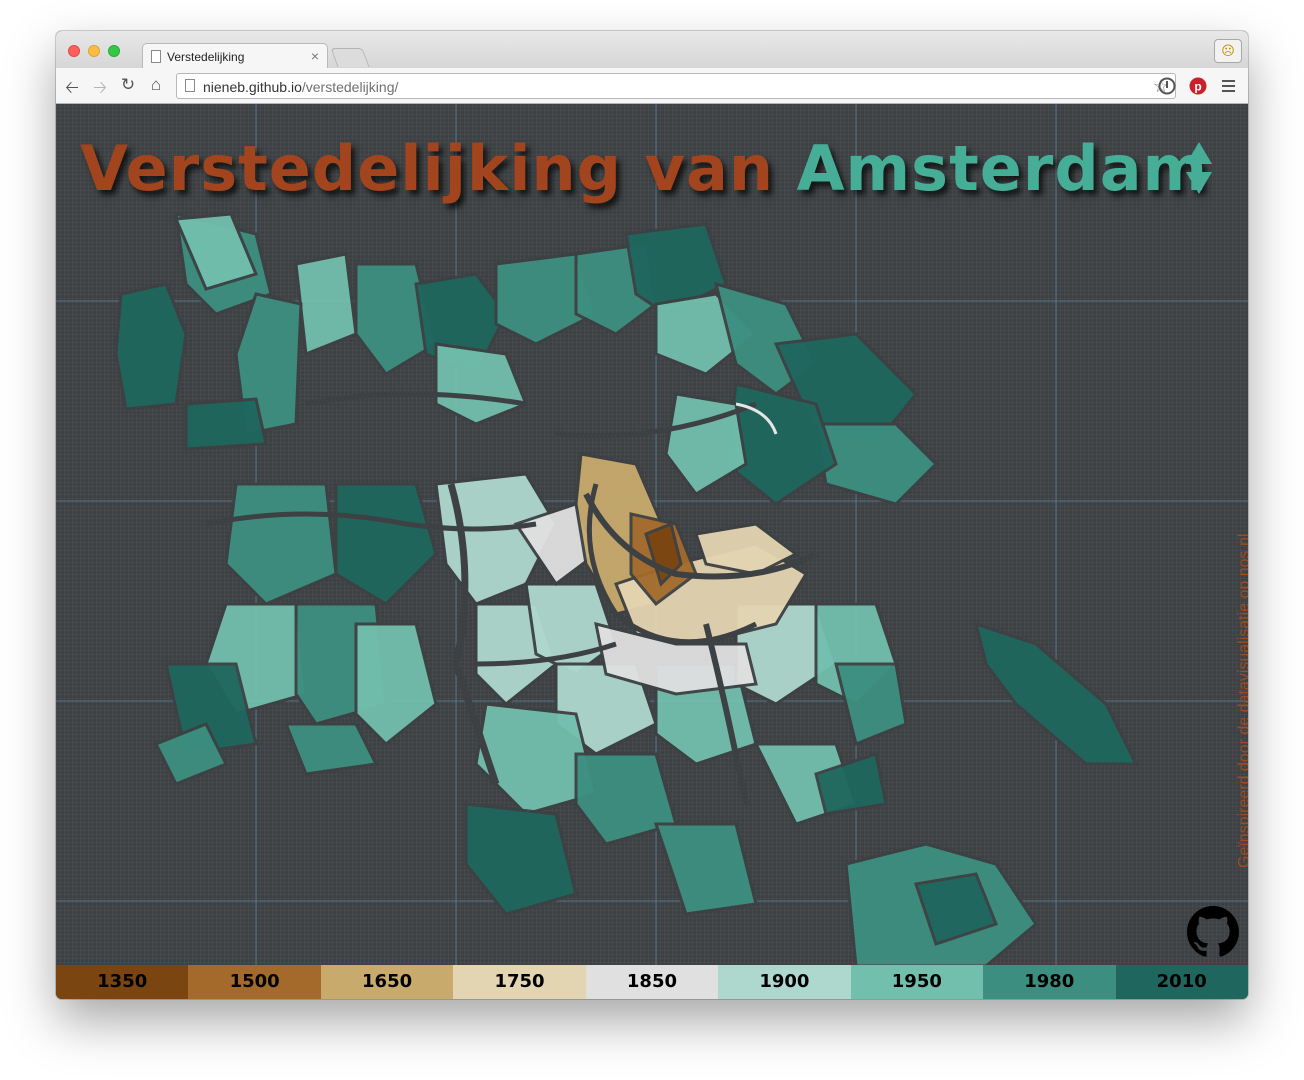  Describe the element at coordinates (1228, 51) in the screenshot. I see `profile-icon: ☹` at that location.